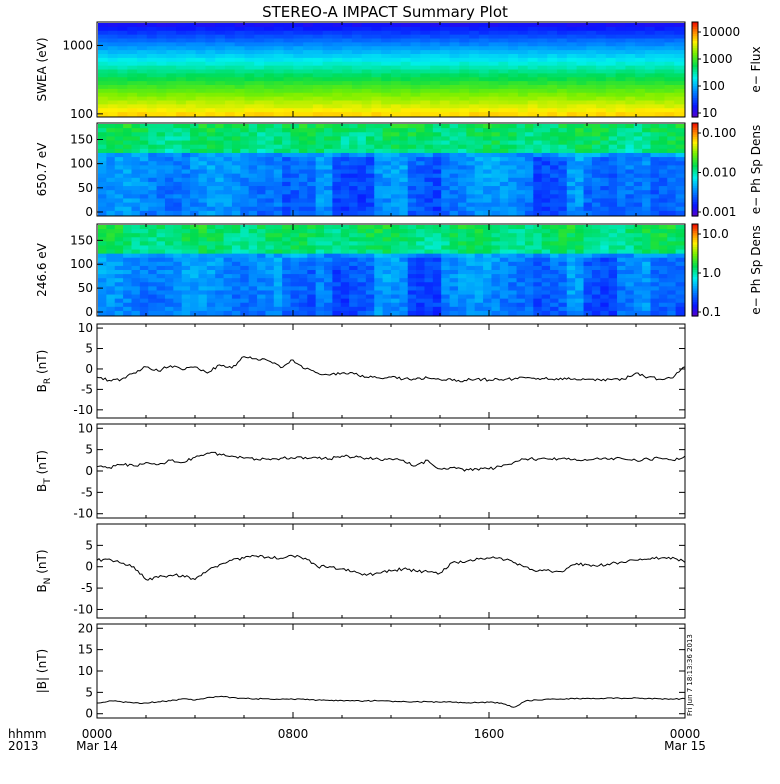  I want to click on y-axis-label-sub: T, so click(48, 481).